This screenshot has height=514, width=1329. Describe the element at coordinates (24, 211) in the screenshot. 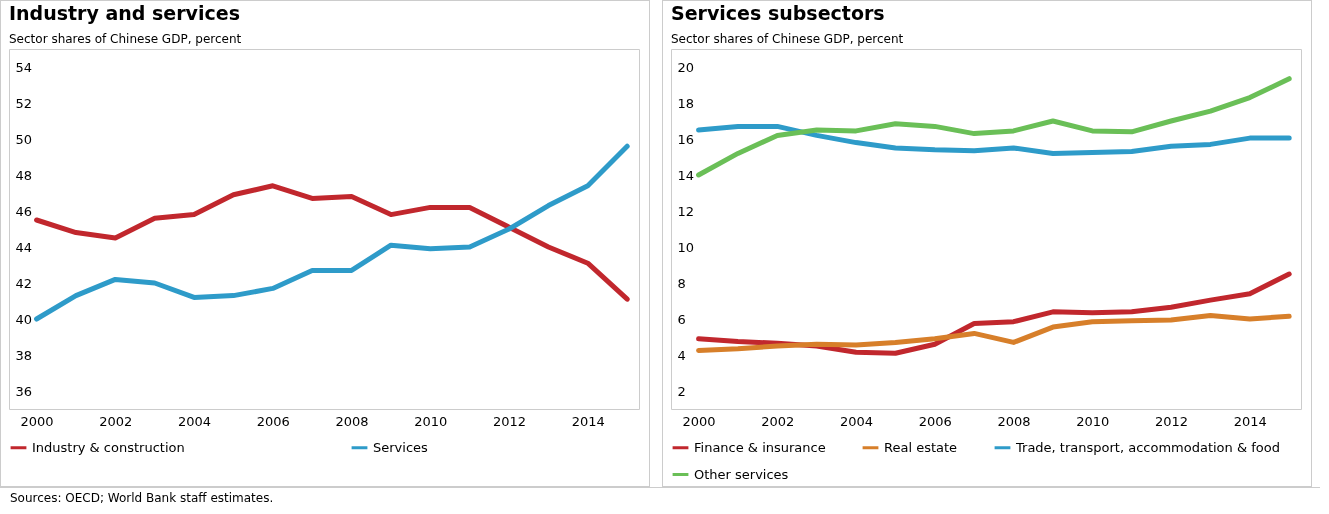

I see `y-tick-label: 46` at that location.